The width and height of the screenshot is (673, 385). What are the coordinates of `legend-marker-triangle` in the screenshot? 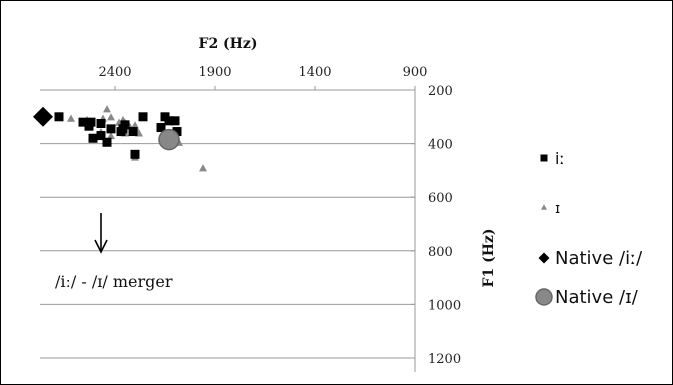 It's located at (544, 207).